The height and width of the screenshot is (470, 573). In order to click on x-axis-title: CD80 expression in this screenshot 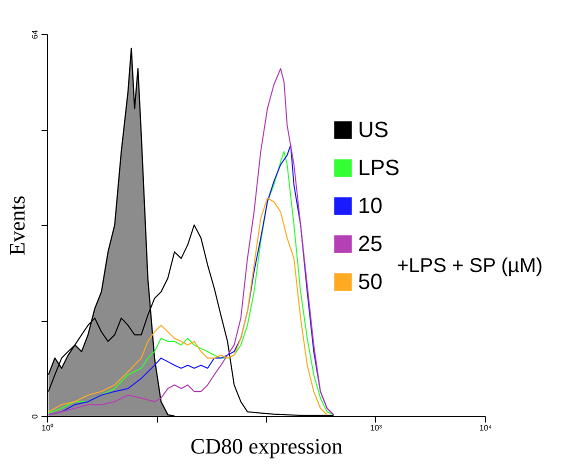, I will do `click(266, 446)`.